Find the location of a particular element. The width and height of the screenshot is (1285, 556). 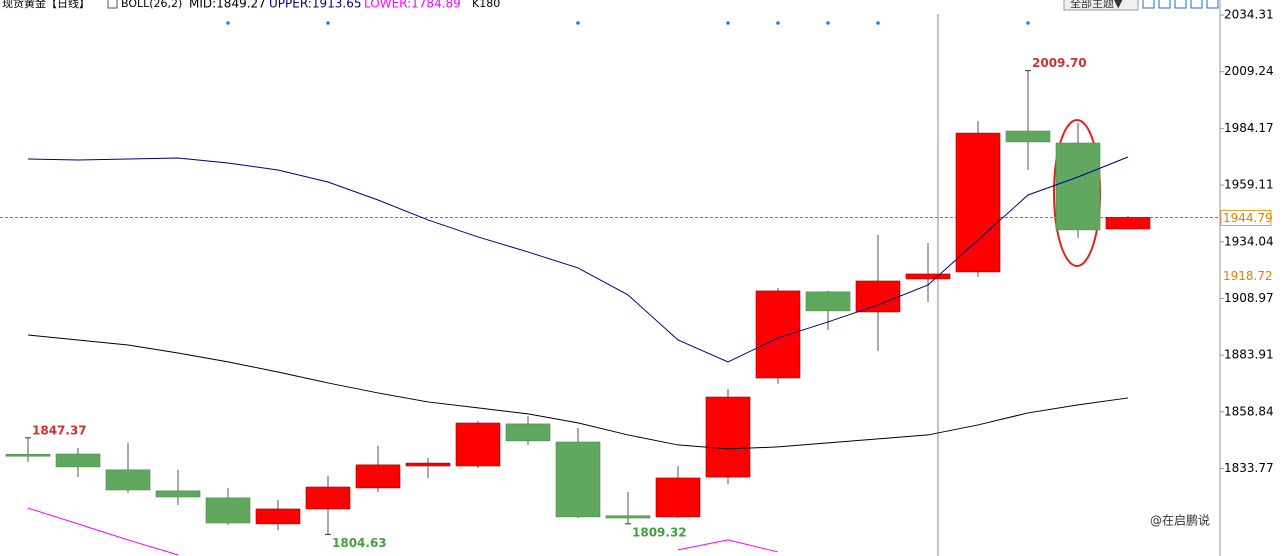

y-tick-label: 2034.31 is located at coordinates (1249, 14).